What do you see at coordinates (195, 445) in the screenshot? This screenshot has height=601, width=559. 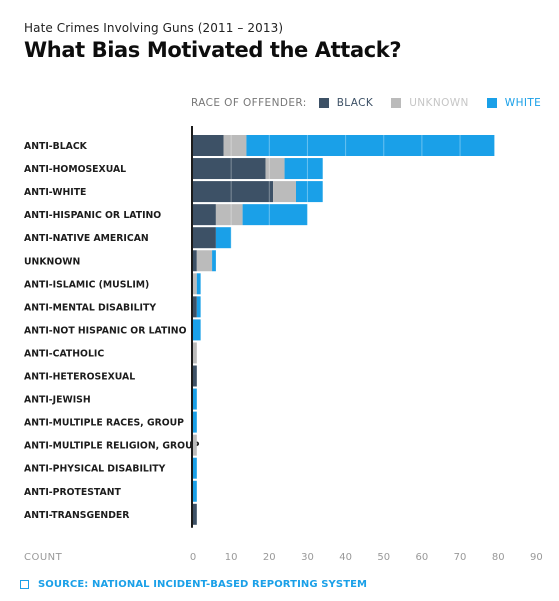 I see `bar-anti-multiple-religion-group-unknown` at bounding box center [195, 445].